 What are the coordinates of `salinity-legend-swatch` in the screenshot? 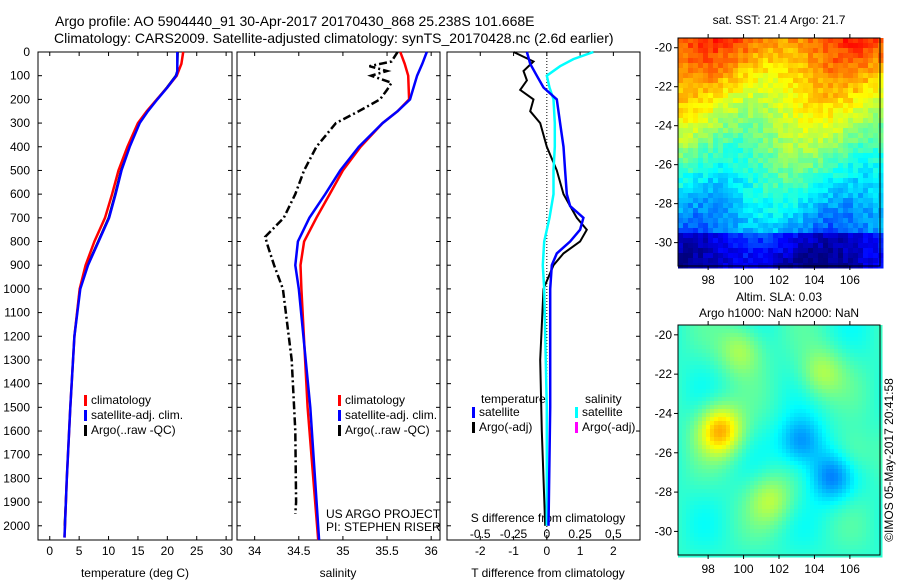 It's located at (339, 415).